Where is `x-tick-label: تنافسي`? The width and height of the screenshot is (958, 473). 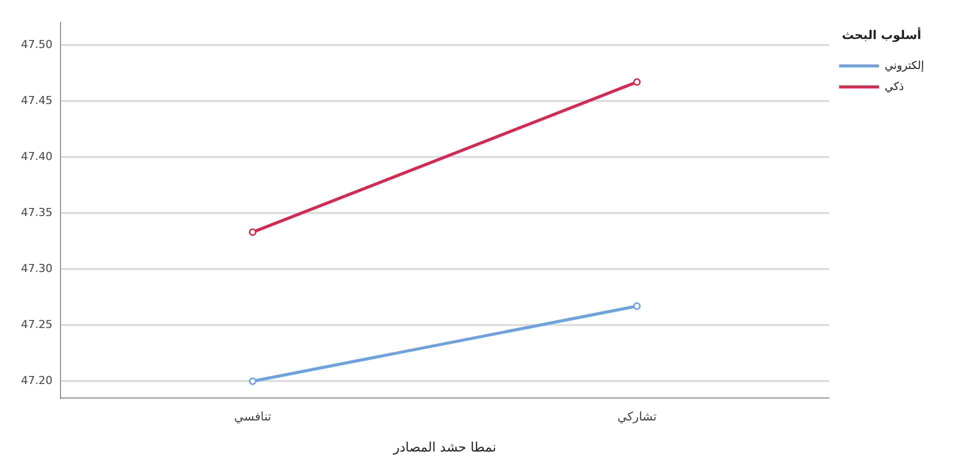 x-tick-label: تنافسي is located at coordinates (253, 416).